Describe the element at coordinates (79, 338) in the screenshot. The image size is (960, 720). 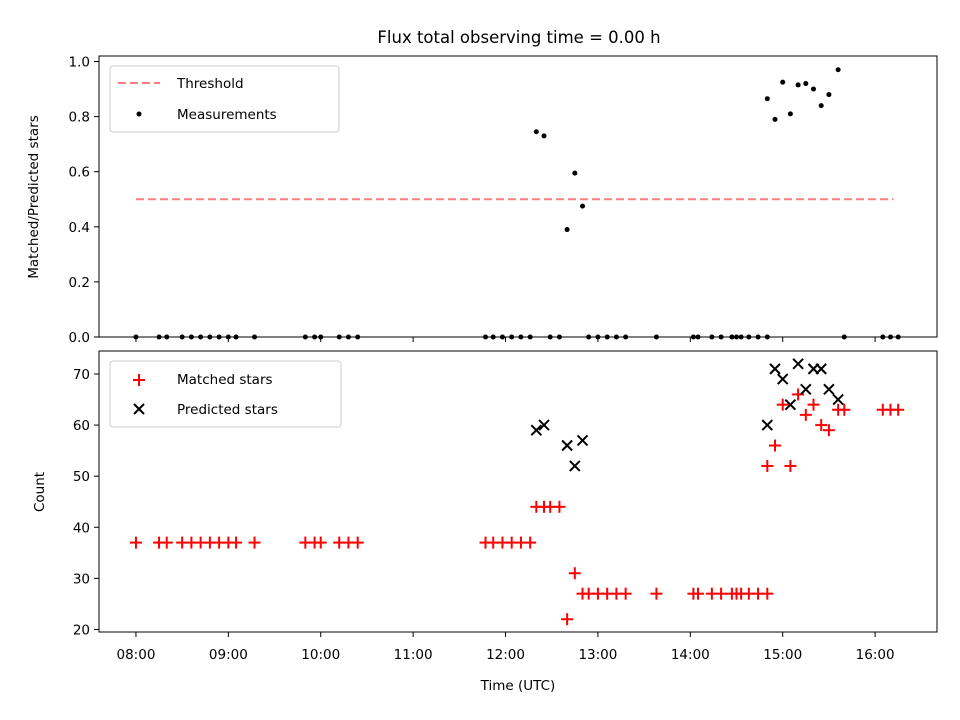
I see `ratio-y-tick-label: 0.0` at that location.